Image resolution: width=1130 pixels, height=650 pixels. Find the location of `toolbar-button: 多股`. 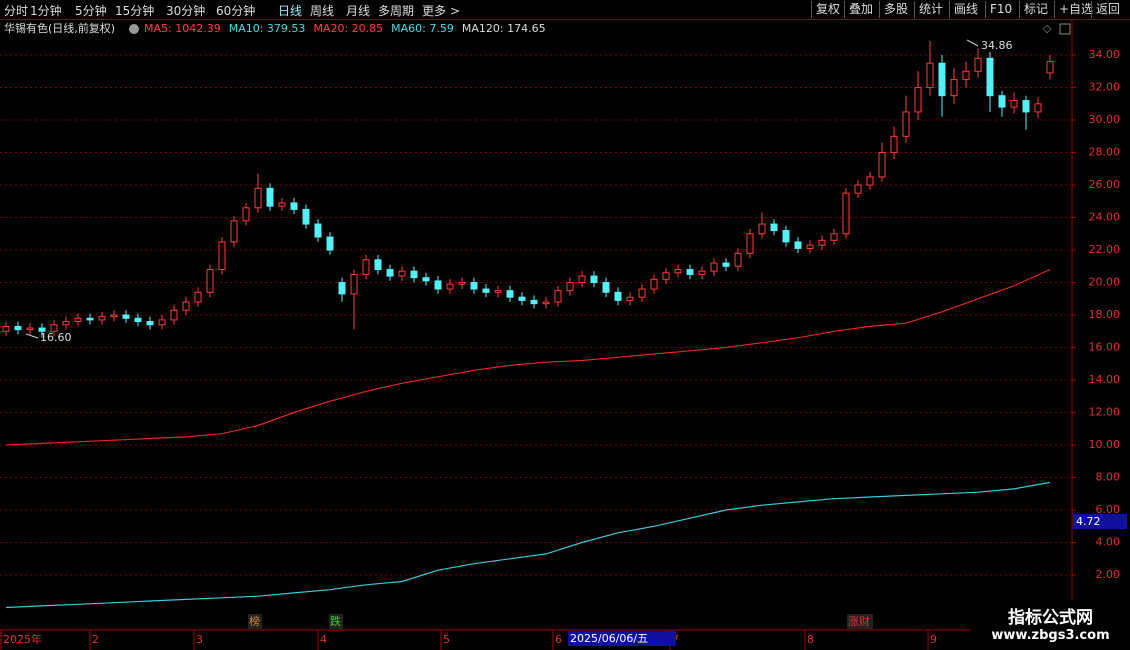

toolbar-button: 多股 is located at coordinates (895, 9).